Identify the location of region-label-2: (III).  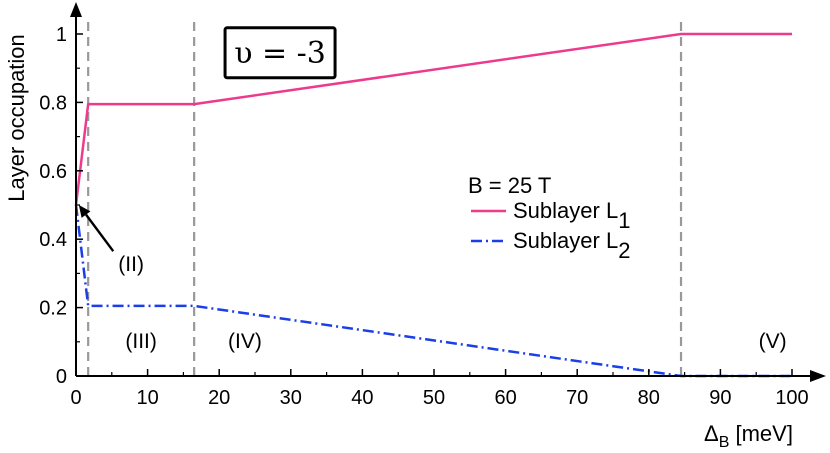
(141, 341).